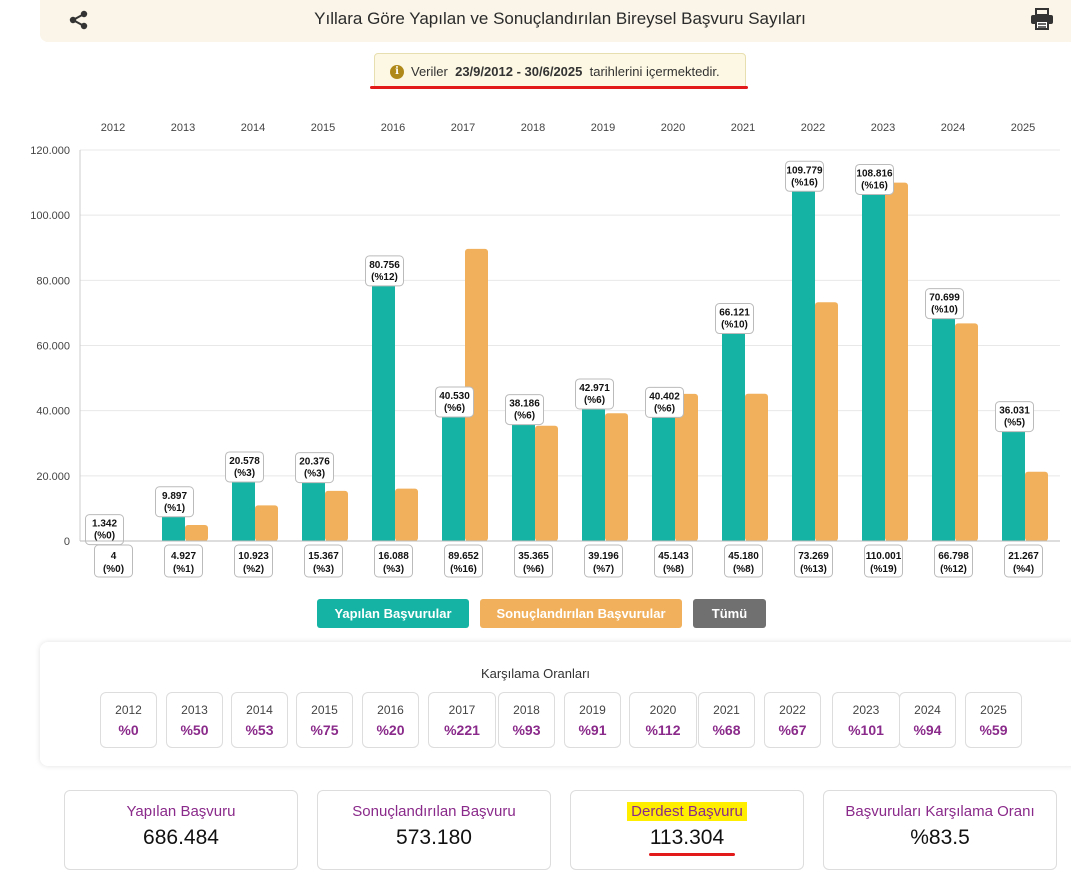 This screenshot has width=1071, height=870. Describe the element at coordinates (944, 298) in the screenshot. I see `data-label-filed: 70.699` at that location.